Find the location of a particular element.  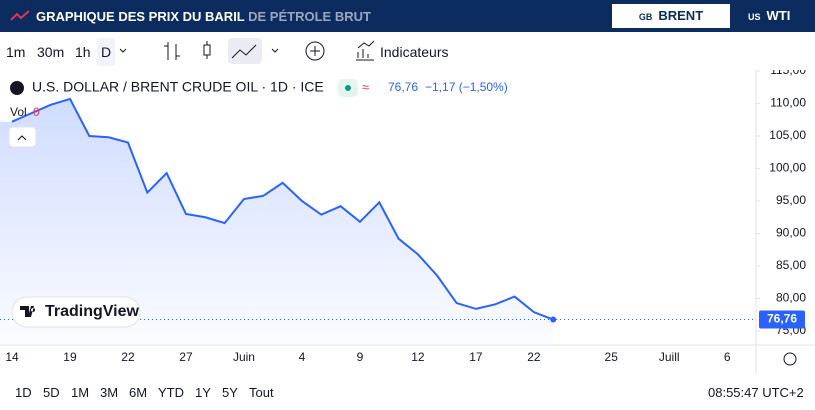

settings-icon is located at coordinates (790, 359).